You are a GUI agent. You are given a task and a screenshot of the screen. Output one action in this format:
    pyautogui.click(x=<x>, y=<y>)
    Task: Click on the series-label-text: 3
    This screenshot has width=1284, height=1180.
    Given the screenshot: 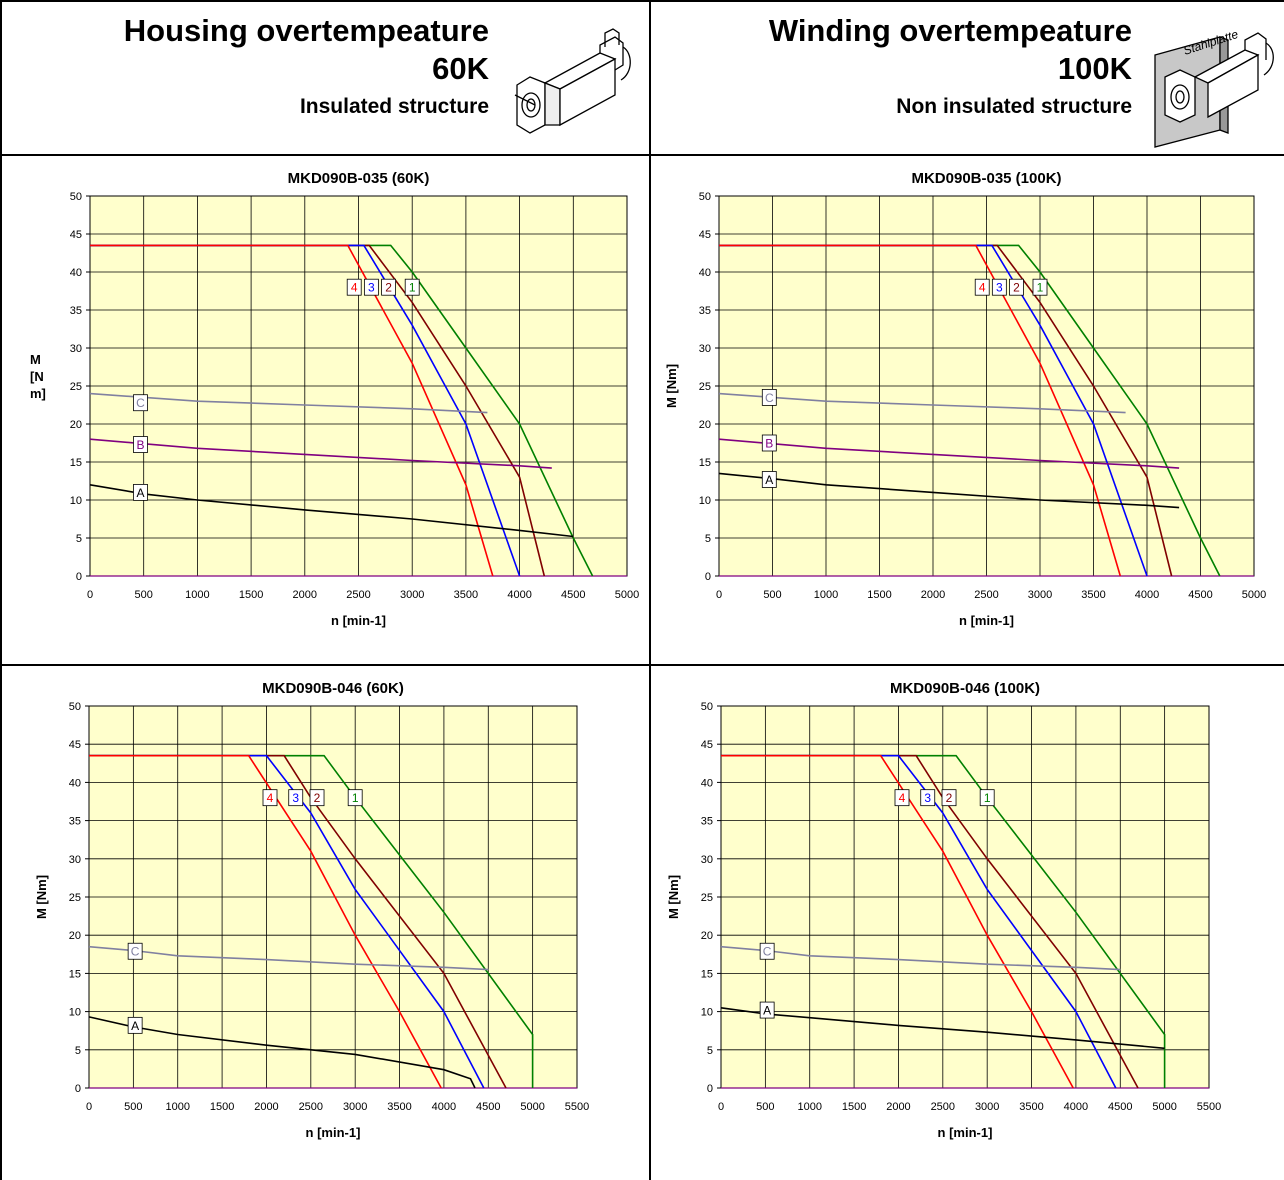 What is the action you would take?
    pyautogui.click(x=999, y=288)
    